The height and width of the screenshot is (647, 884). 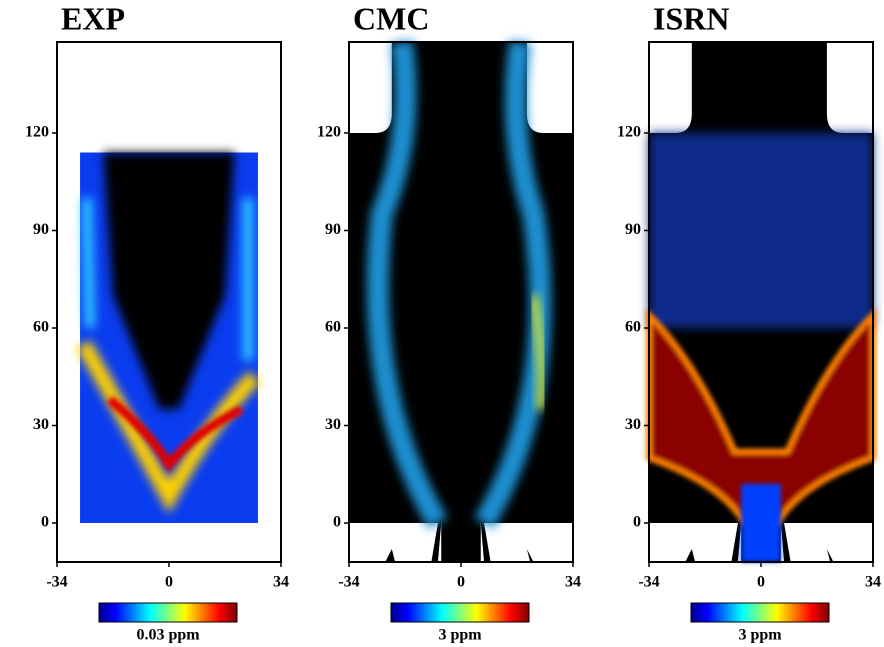 I want to click on nozzle, so click(x=461, y=542).